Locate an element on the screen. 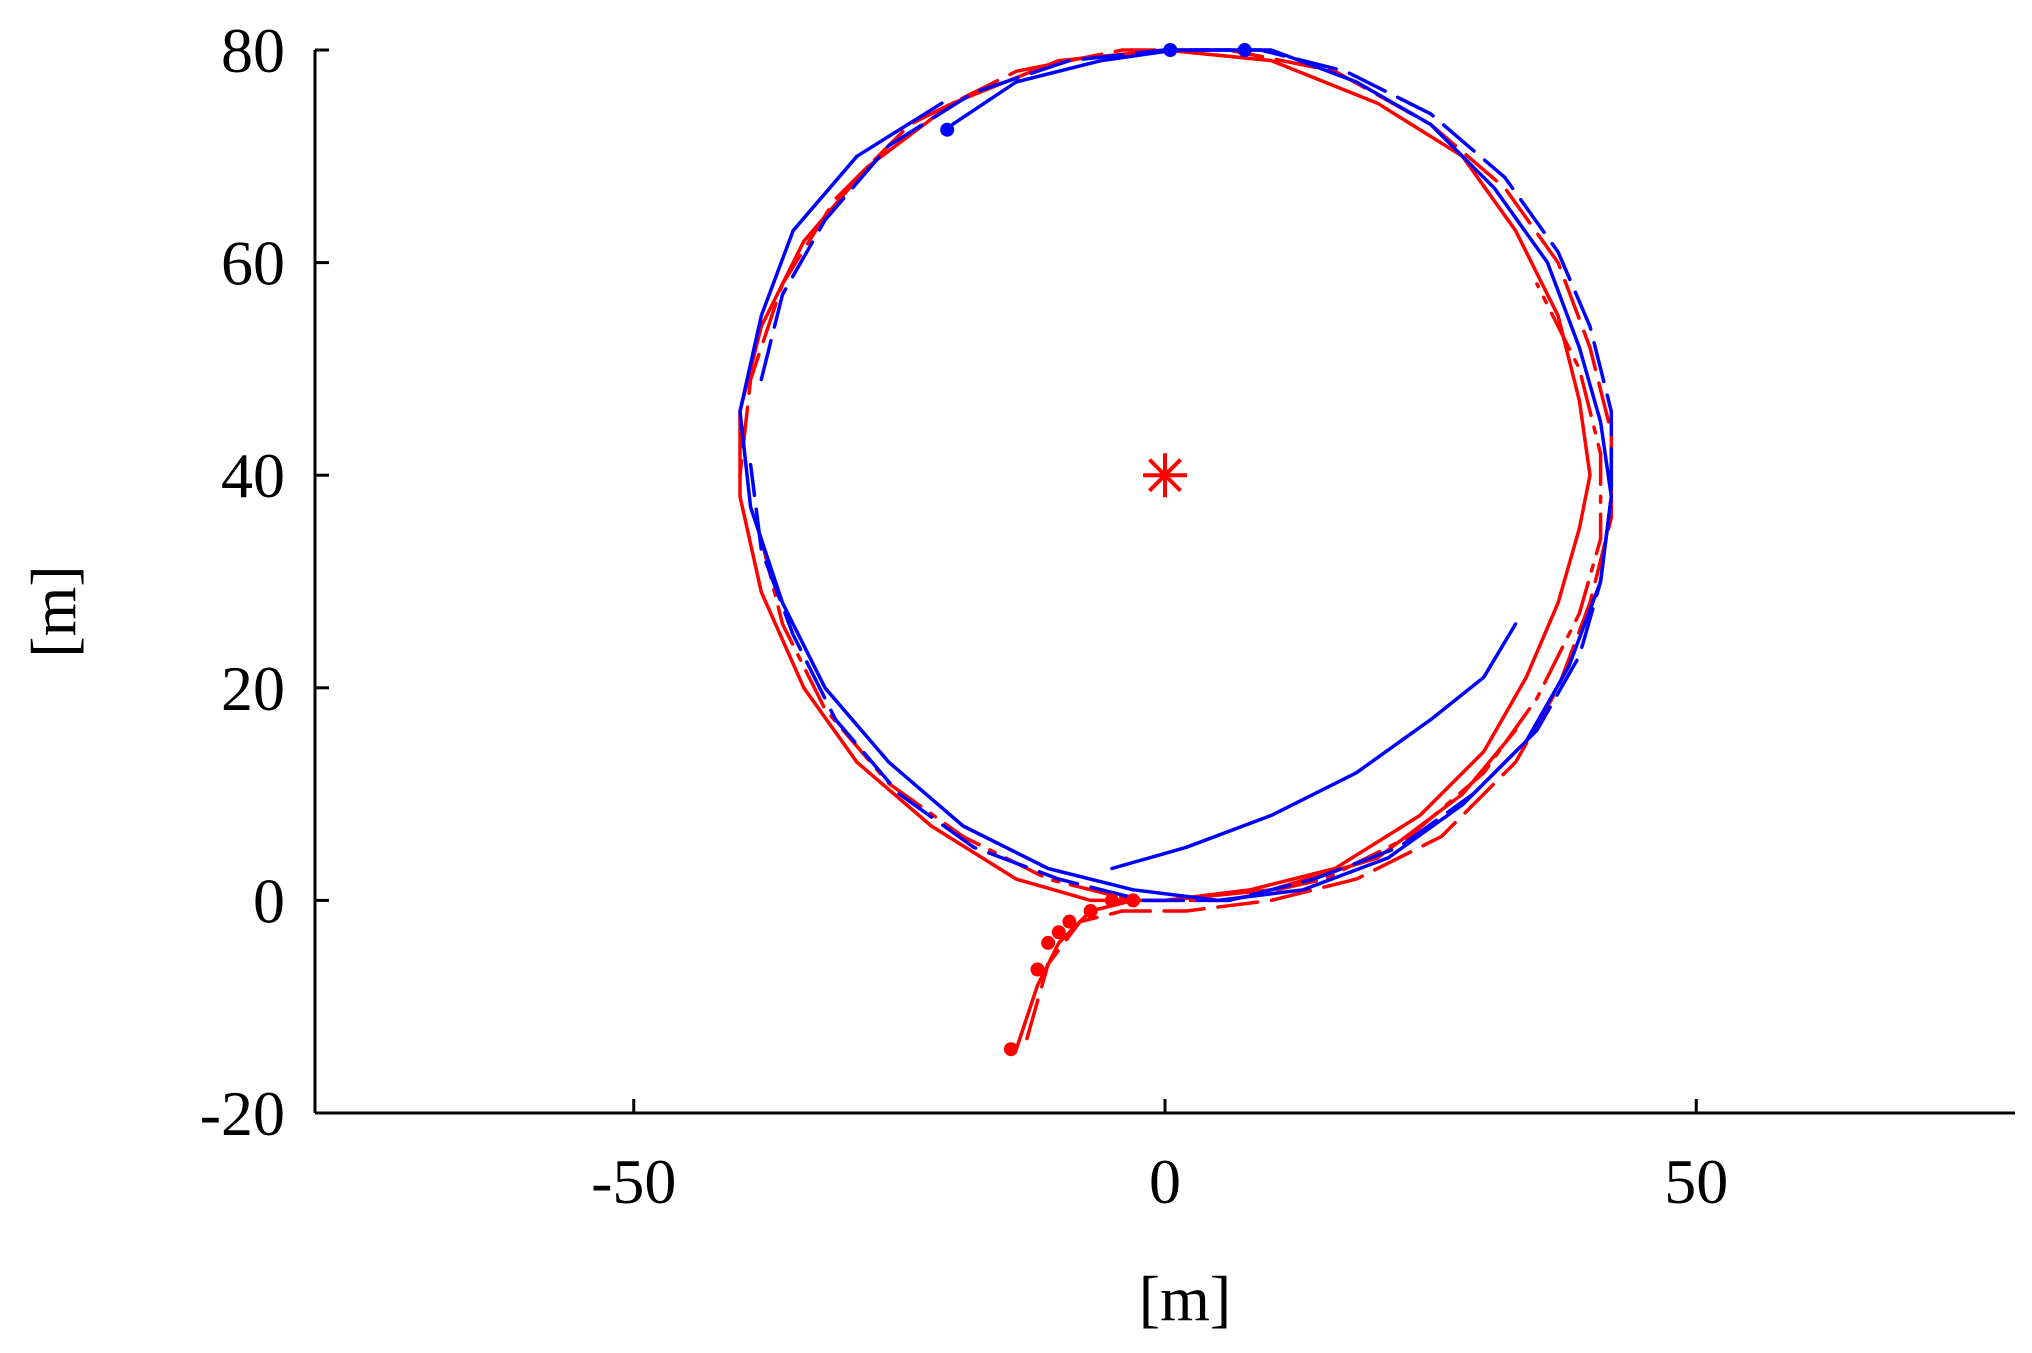 This screenshot has height=1353, width=2032. x-tick-label: 0 is located at coordinates (1165, 1181).